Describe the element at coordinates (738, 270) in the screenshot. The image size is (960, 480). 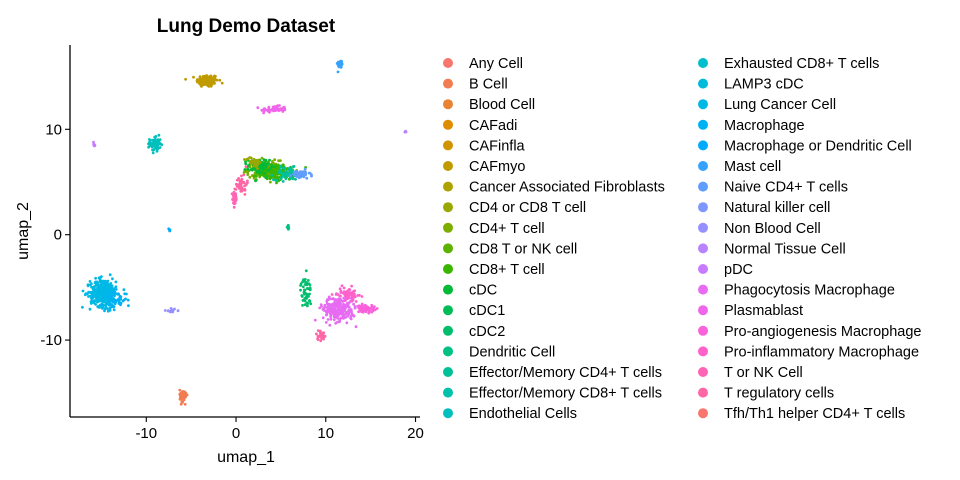
I see `legend-label: pDC` at that location.